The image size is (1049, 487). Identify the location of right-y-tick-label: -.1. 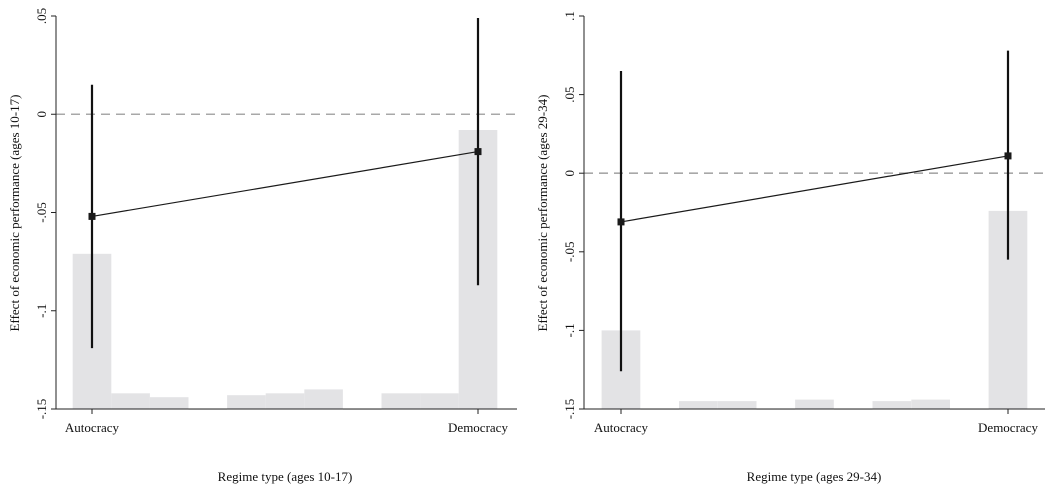
(569, 330).